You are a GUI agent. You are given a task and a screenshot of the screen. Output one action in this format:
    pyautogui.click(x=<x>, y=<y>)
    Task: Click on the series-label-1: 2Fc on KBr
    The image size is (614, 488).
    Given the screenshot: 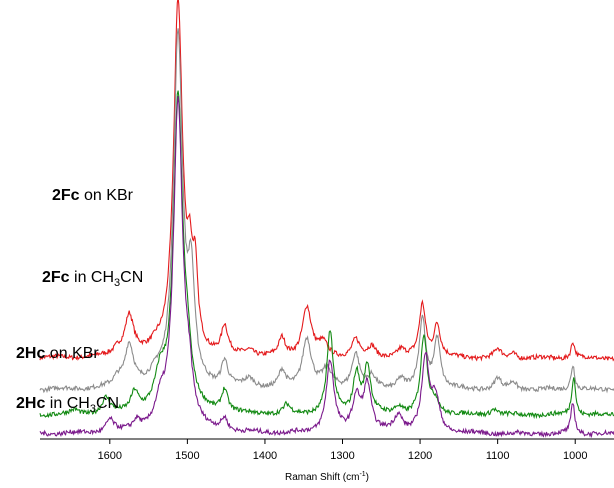 What is the action you would take?
    pyautogui.click(x=93, y=195)
    